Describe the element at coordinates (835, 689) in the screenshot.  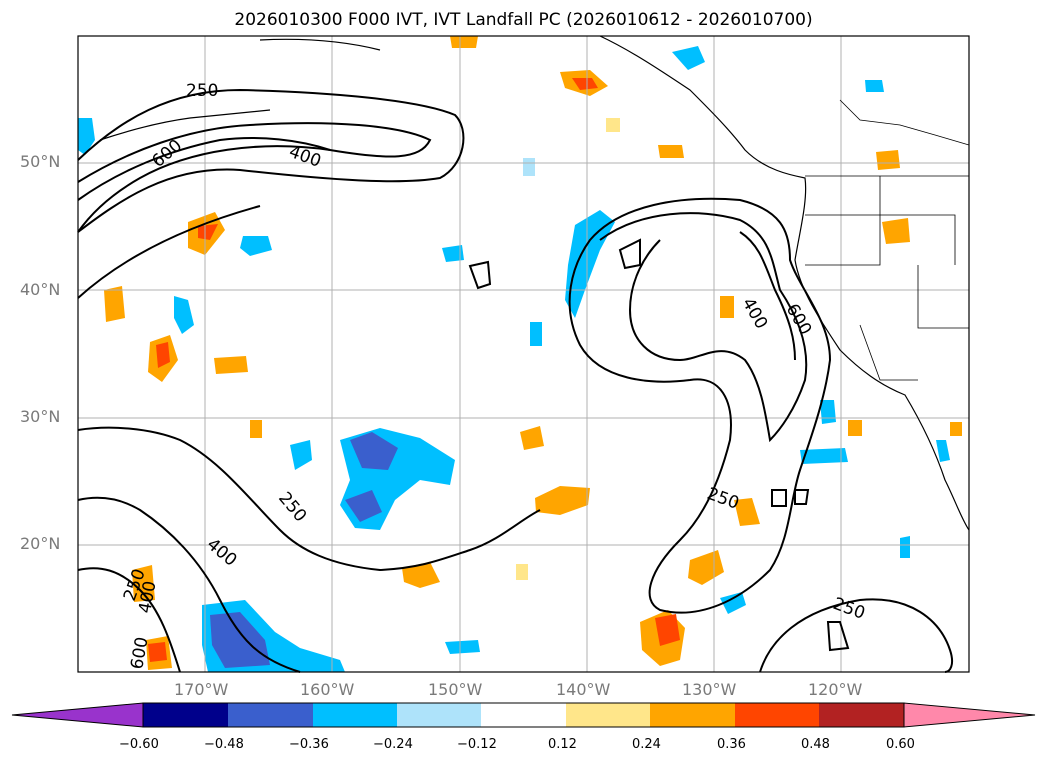
I see `lon-tick-label: 120°W` at that location.